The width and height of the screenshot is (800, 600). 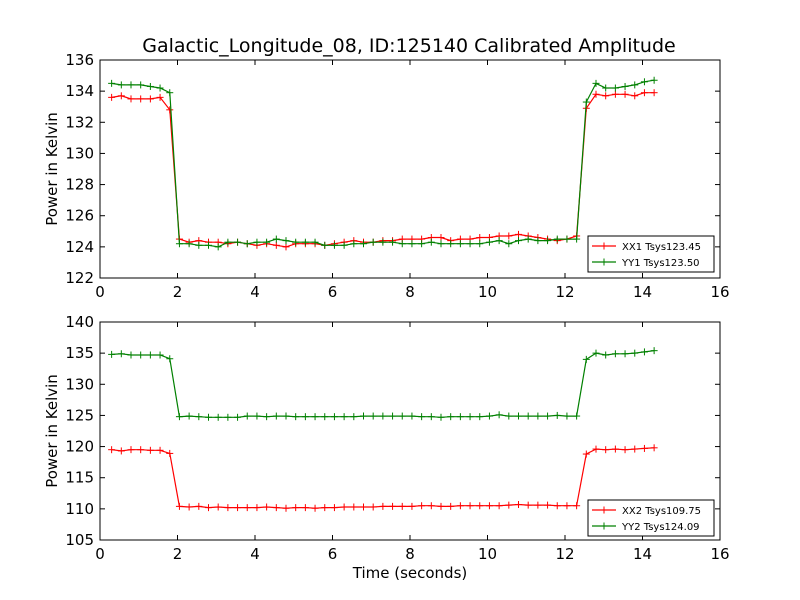 I want to click on x-tick-label: 12, so click(x=564, y=292).